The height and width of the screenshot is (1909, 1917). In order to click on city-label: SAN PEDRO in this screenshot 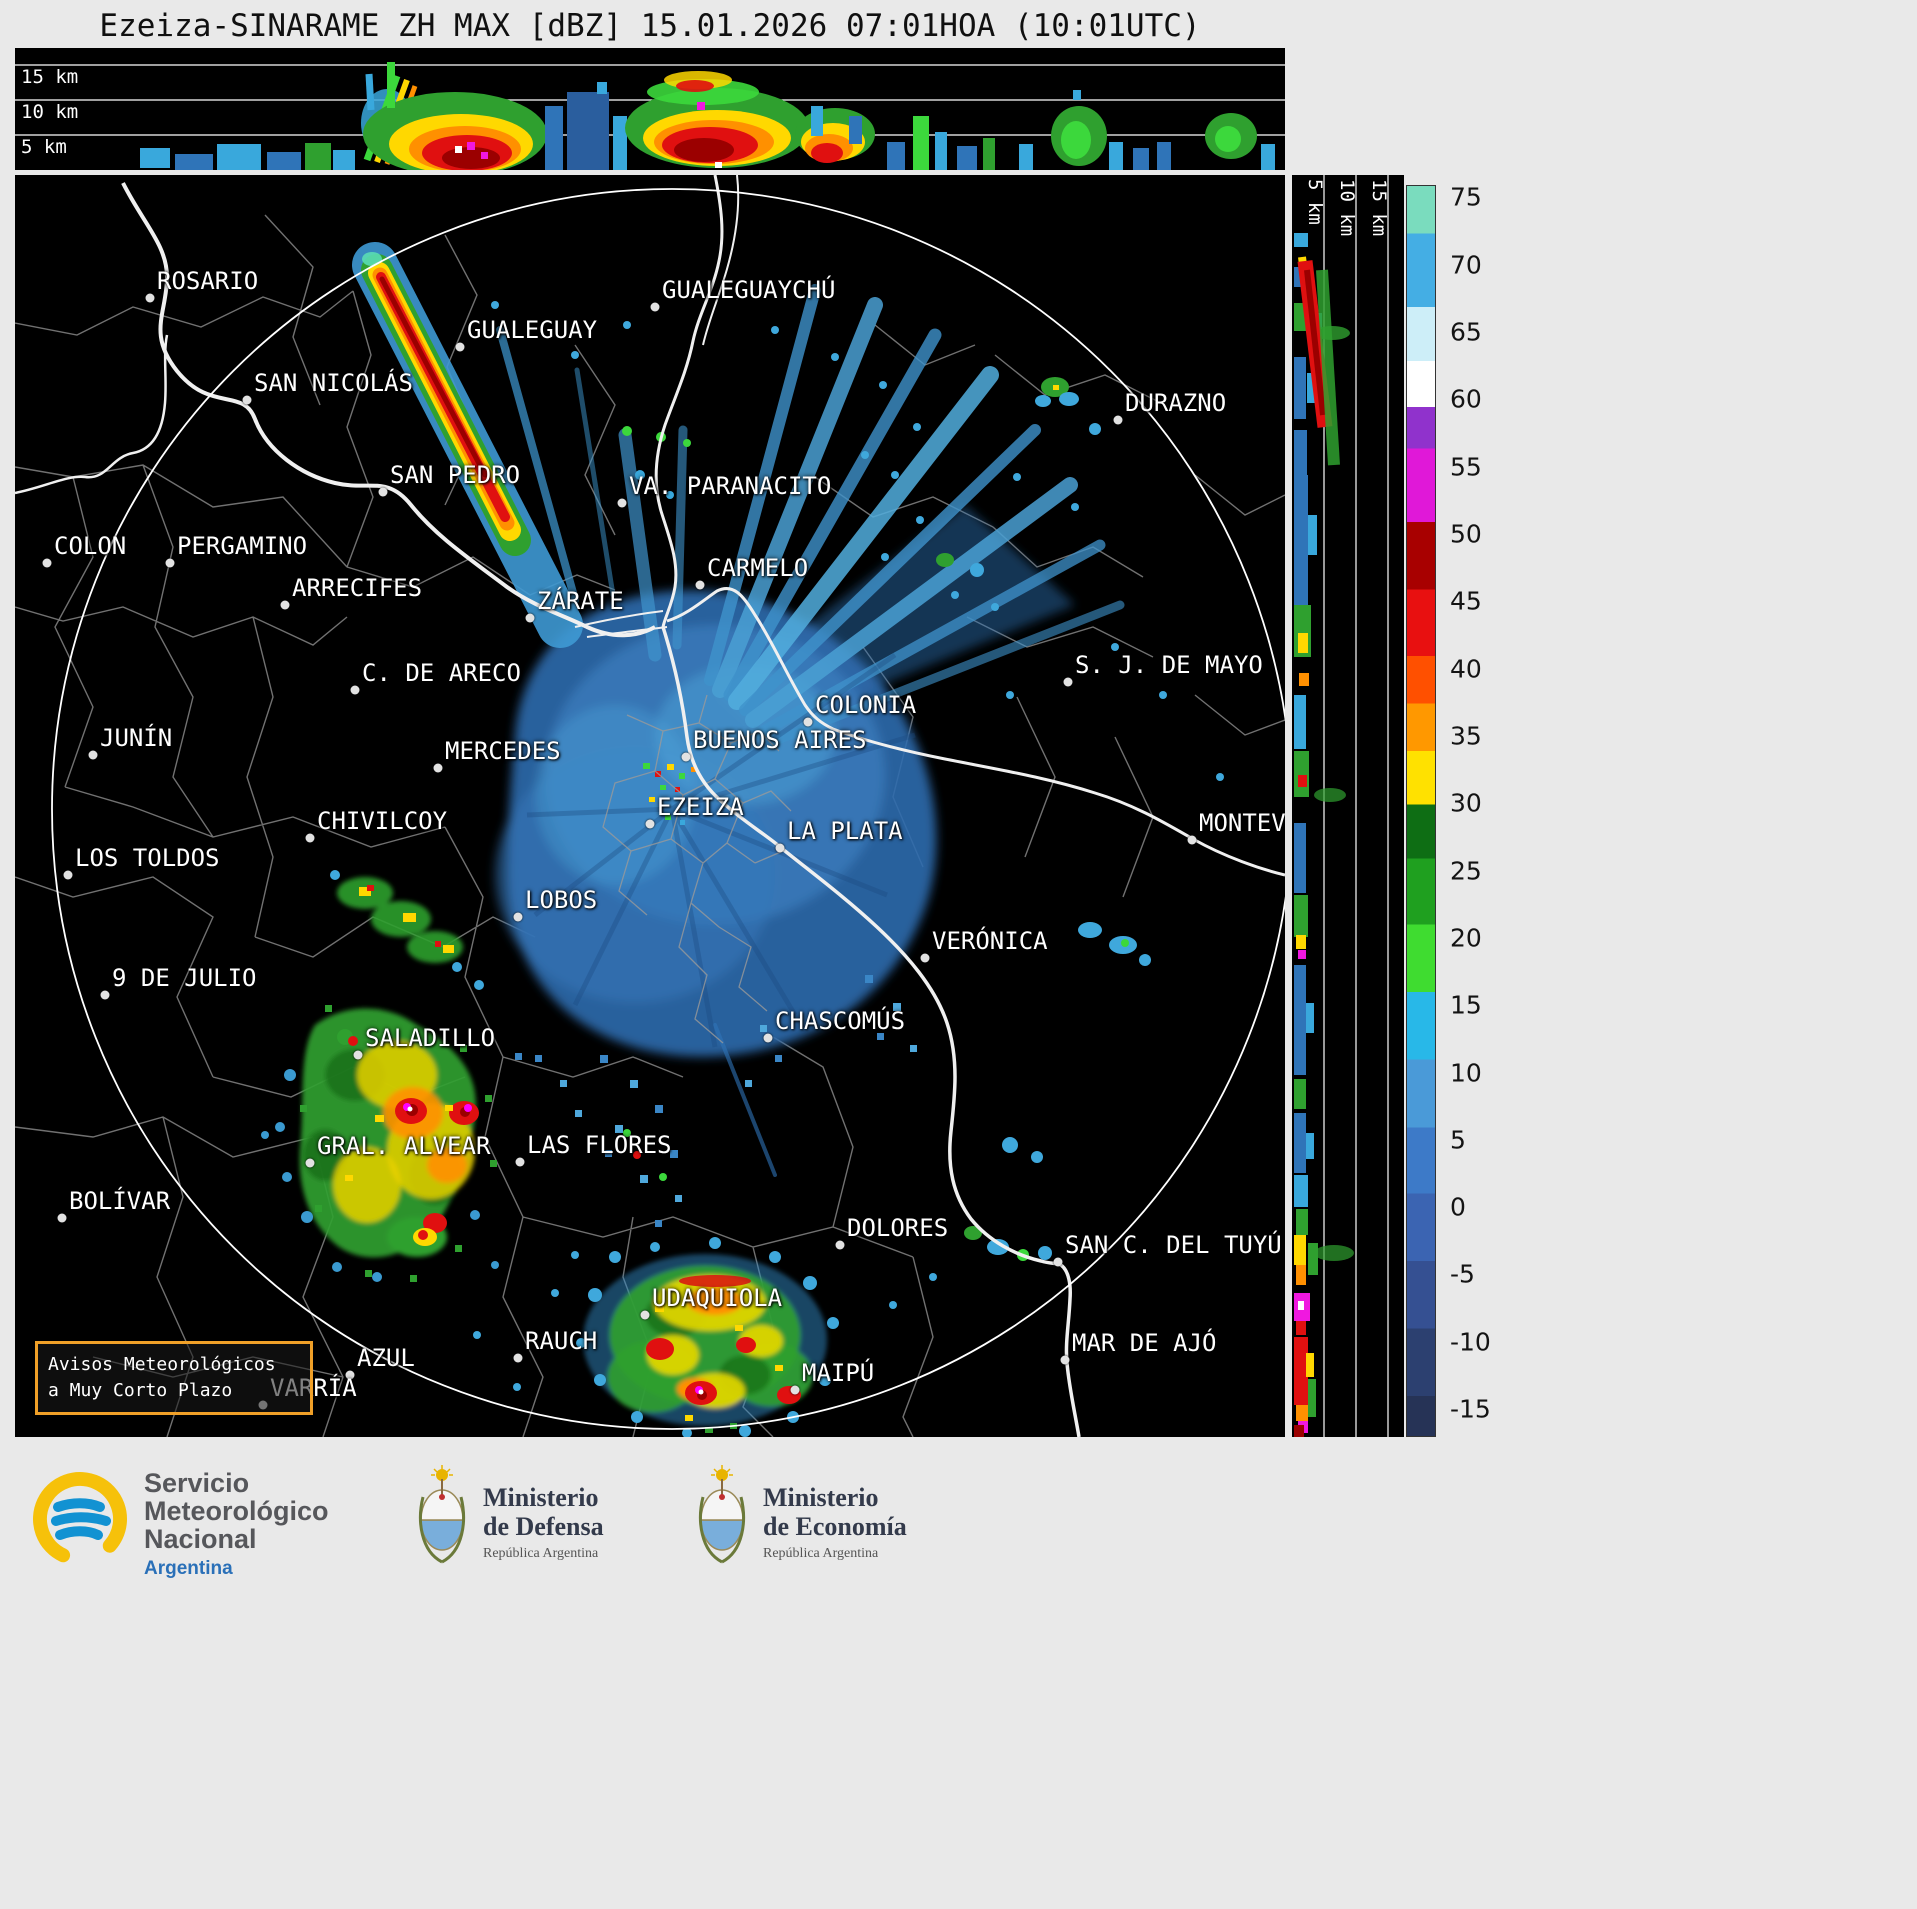, I will do `click(455, 475)`.